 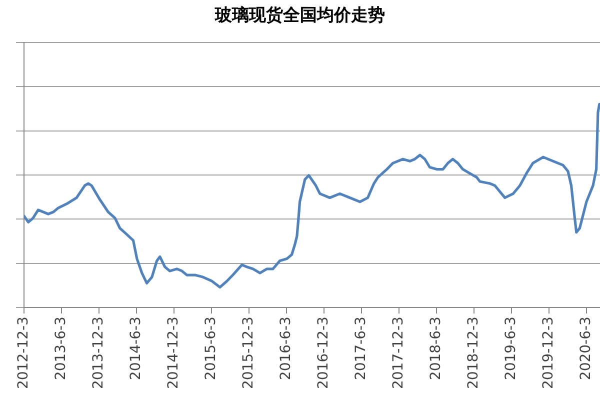 What do you see at coordinates (586, 348) in the screenshot?
I see `x-tick-label: 2020-6-3` at bounding box center [586, 348].